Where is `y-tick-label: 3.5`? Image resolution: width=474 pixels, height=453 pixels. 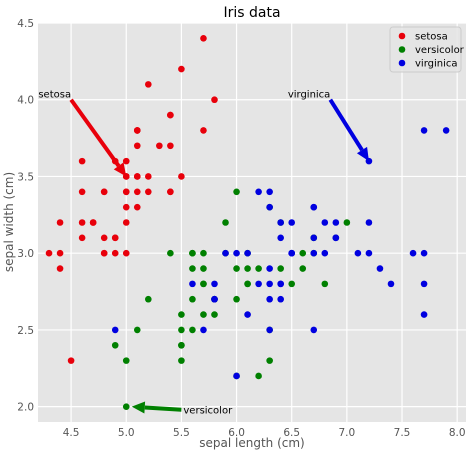
y-tick-label: 3.5 is located at coordinates (25, 177).